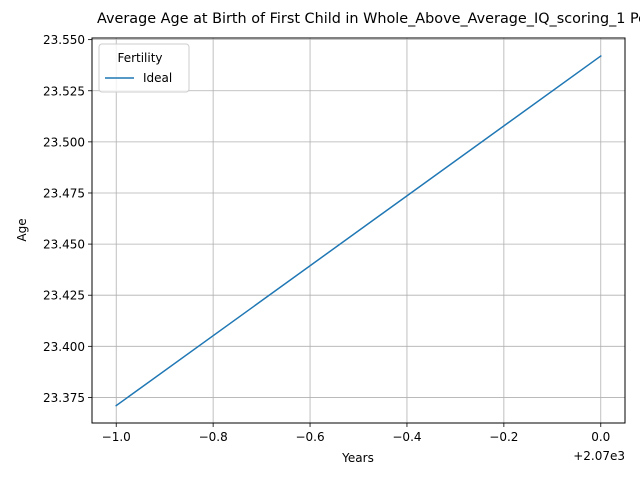  What do you see at coordinates (64, 91) in the screenshot?
I see `y-tick-label: 23.525` at bounding box center [64, 91].